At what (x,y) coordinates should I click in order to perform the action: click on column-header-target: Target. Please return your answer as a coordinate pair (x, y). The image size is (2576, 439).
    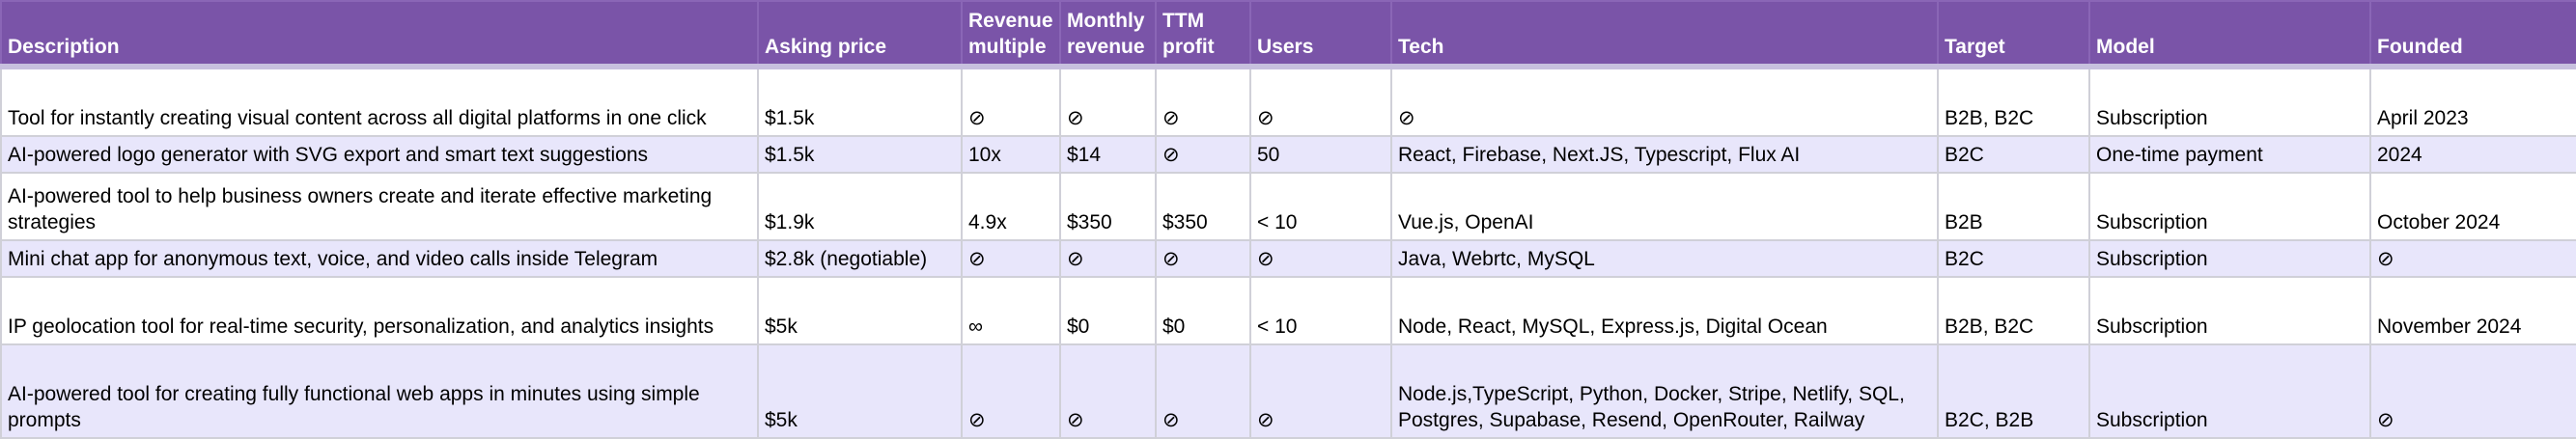
    Looking at the image, I should click on (2014, 34).